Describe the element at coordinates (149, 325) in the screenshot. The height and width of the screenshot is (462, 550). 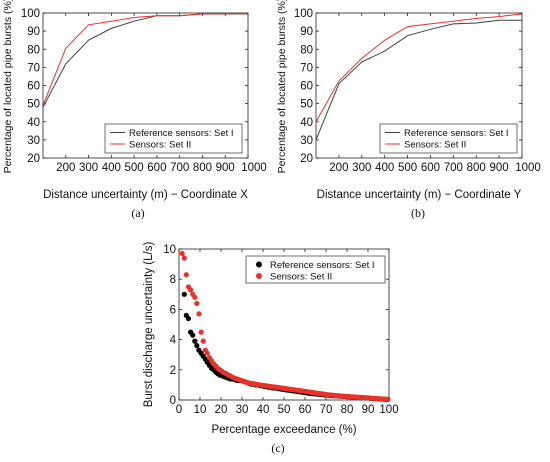
I see `y-axis-label: Burst discharge uncertainty (L/s)` at that location.